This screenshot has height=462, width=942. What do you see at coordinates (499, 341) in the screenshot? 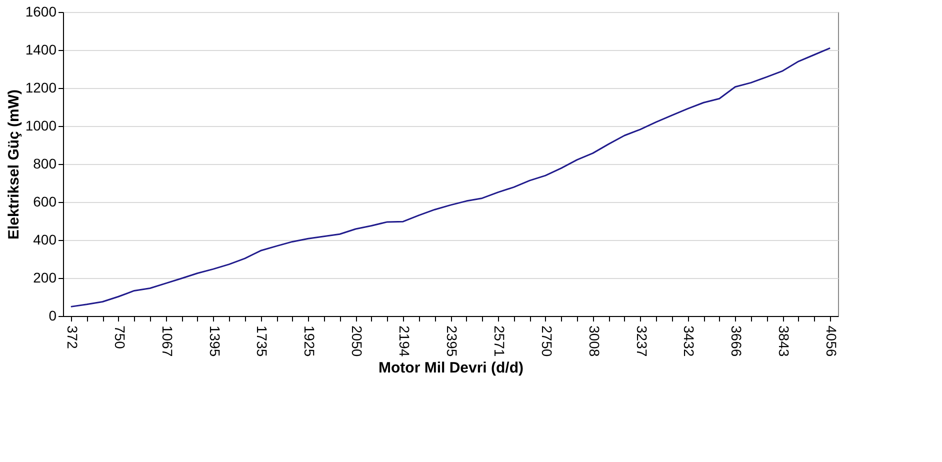
I see `x-tick-label: 2571` at bounding box center [499, 341].